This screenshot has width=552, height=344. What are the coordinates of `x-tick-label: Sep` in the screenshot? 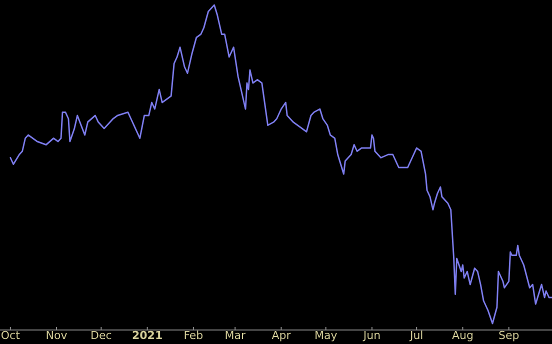 It's located at (509, 335).